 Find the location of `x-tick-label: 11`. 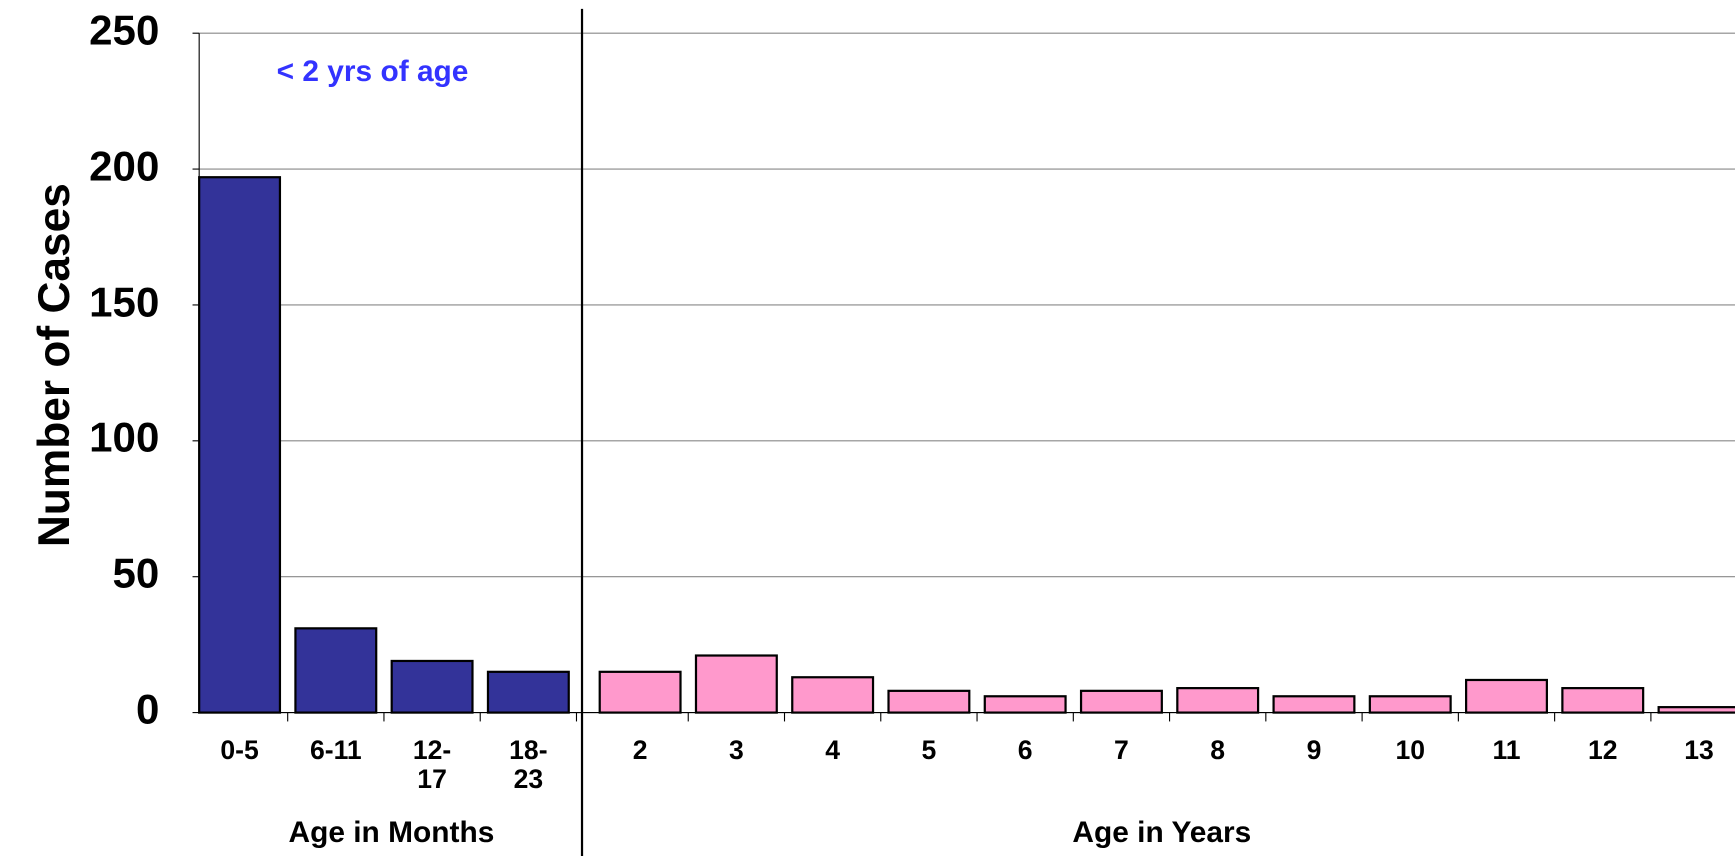

x-tick-label: 11 is located at coordinates (1506, 750).